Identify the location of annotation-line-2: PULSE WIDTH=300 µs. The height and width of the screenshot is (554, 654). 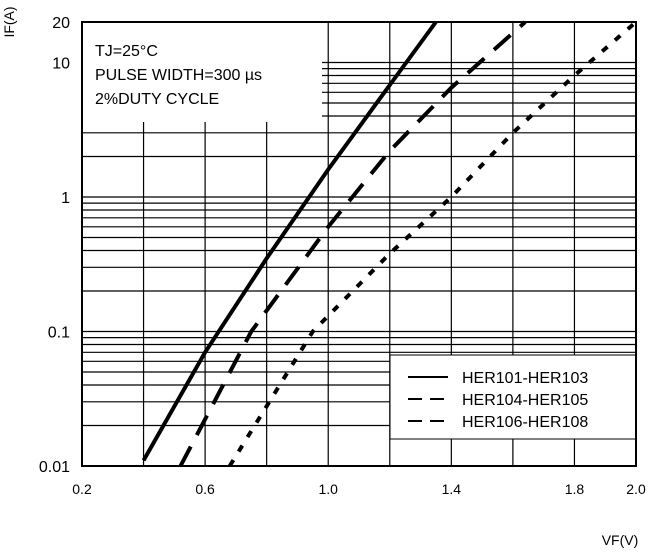
(178, 75).